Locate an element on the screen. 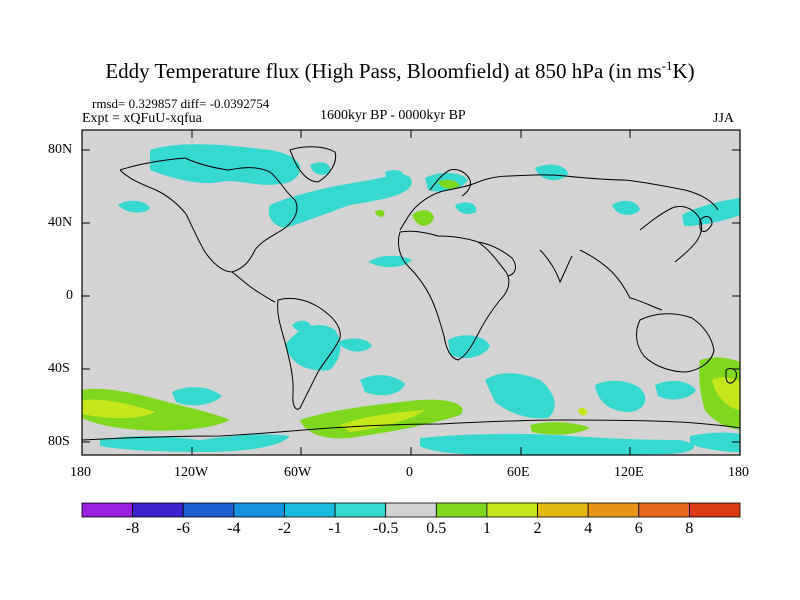 The height and width of the screenshot is (600, 800). anomaly-positive-southern-ocean-west-core is located at coordinates (118, 409).